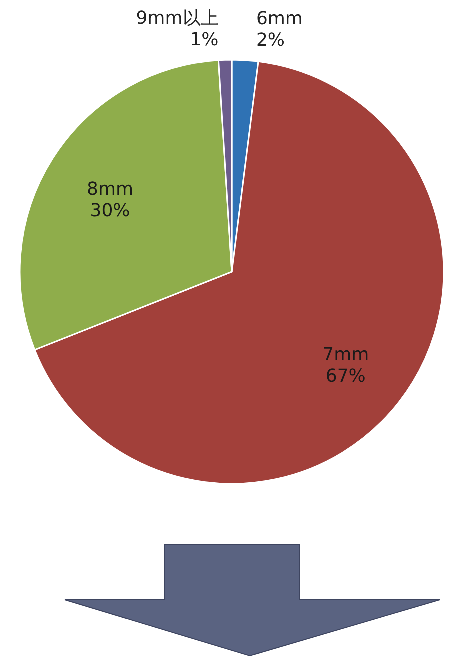 This screenshot has height=658, width=451. Describe the element at coordinates (271, 41) in the screenshot. I see `data-label: 2%` at that location.